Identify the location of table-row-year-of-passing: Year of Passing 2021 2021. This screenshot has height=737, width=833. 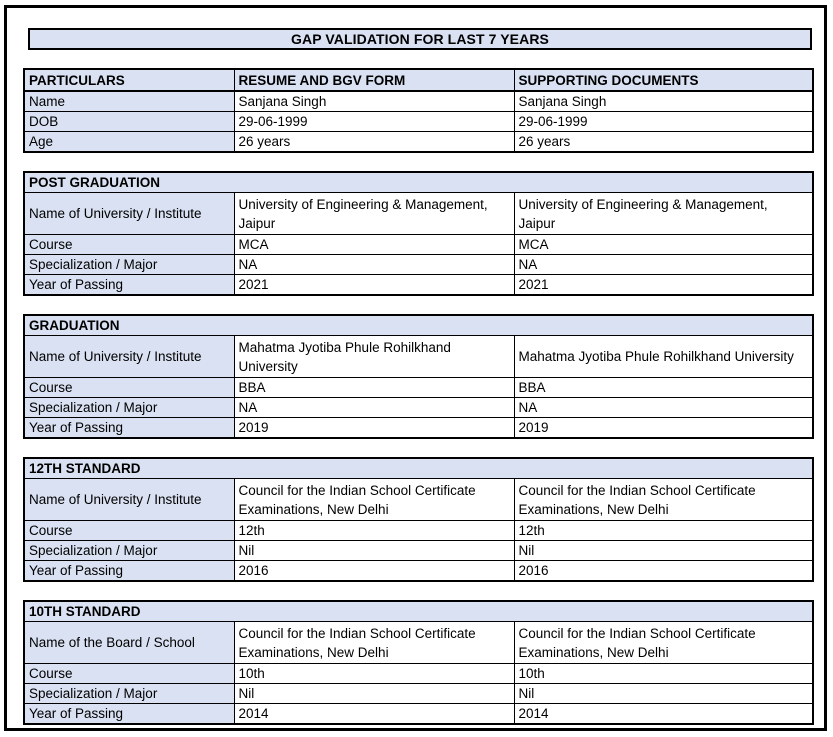
(418, 285).